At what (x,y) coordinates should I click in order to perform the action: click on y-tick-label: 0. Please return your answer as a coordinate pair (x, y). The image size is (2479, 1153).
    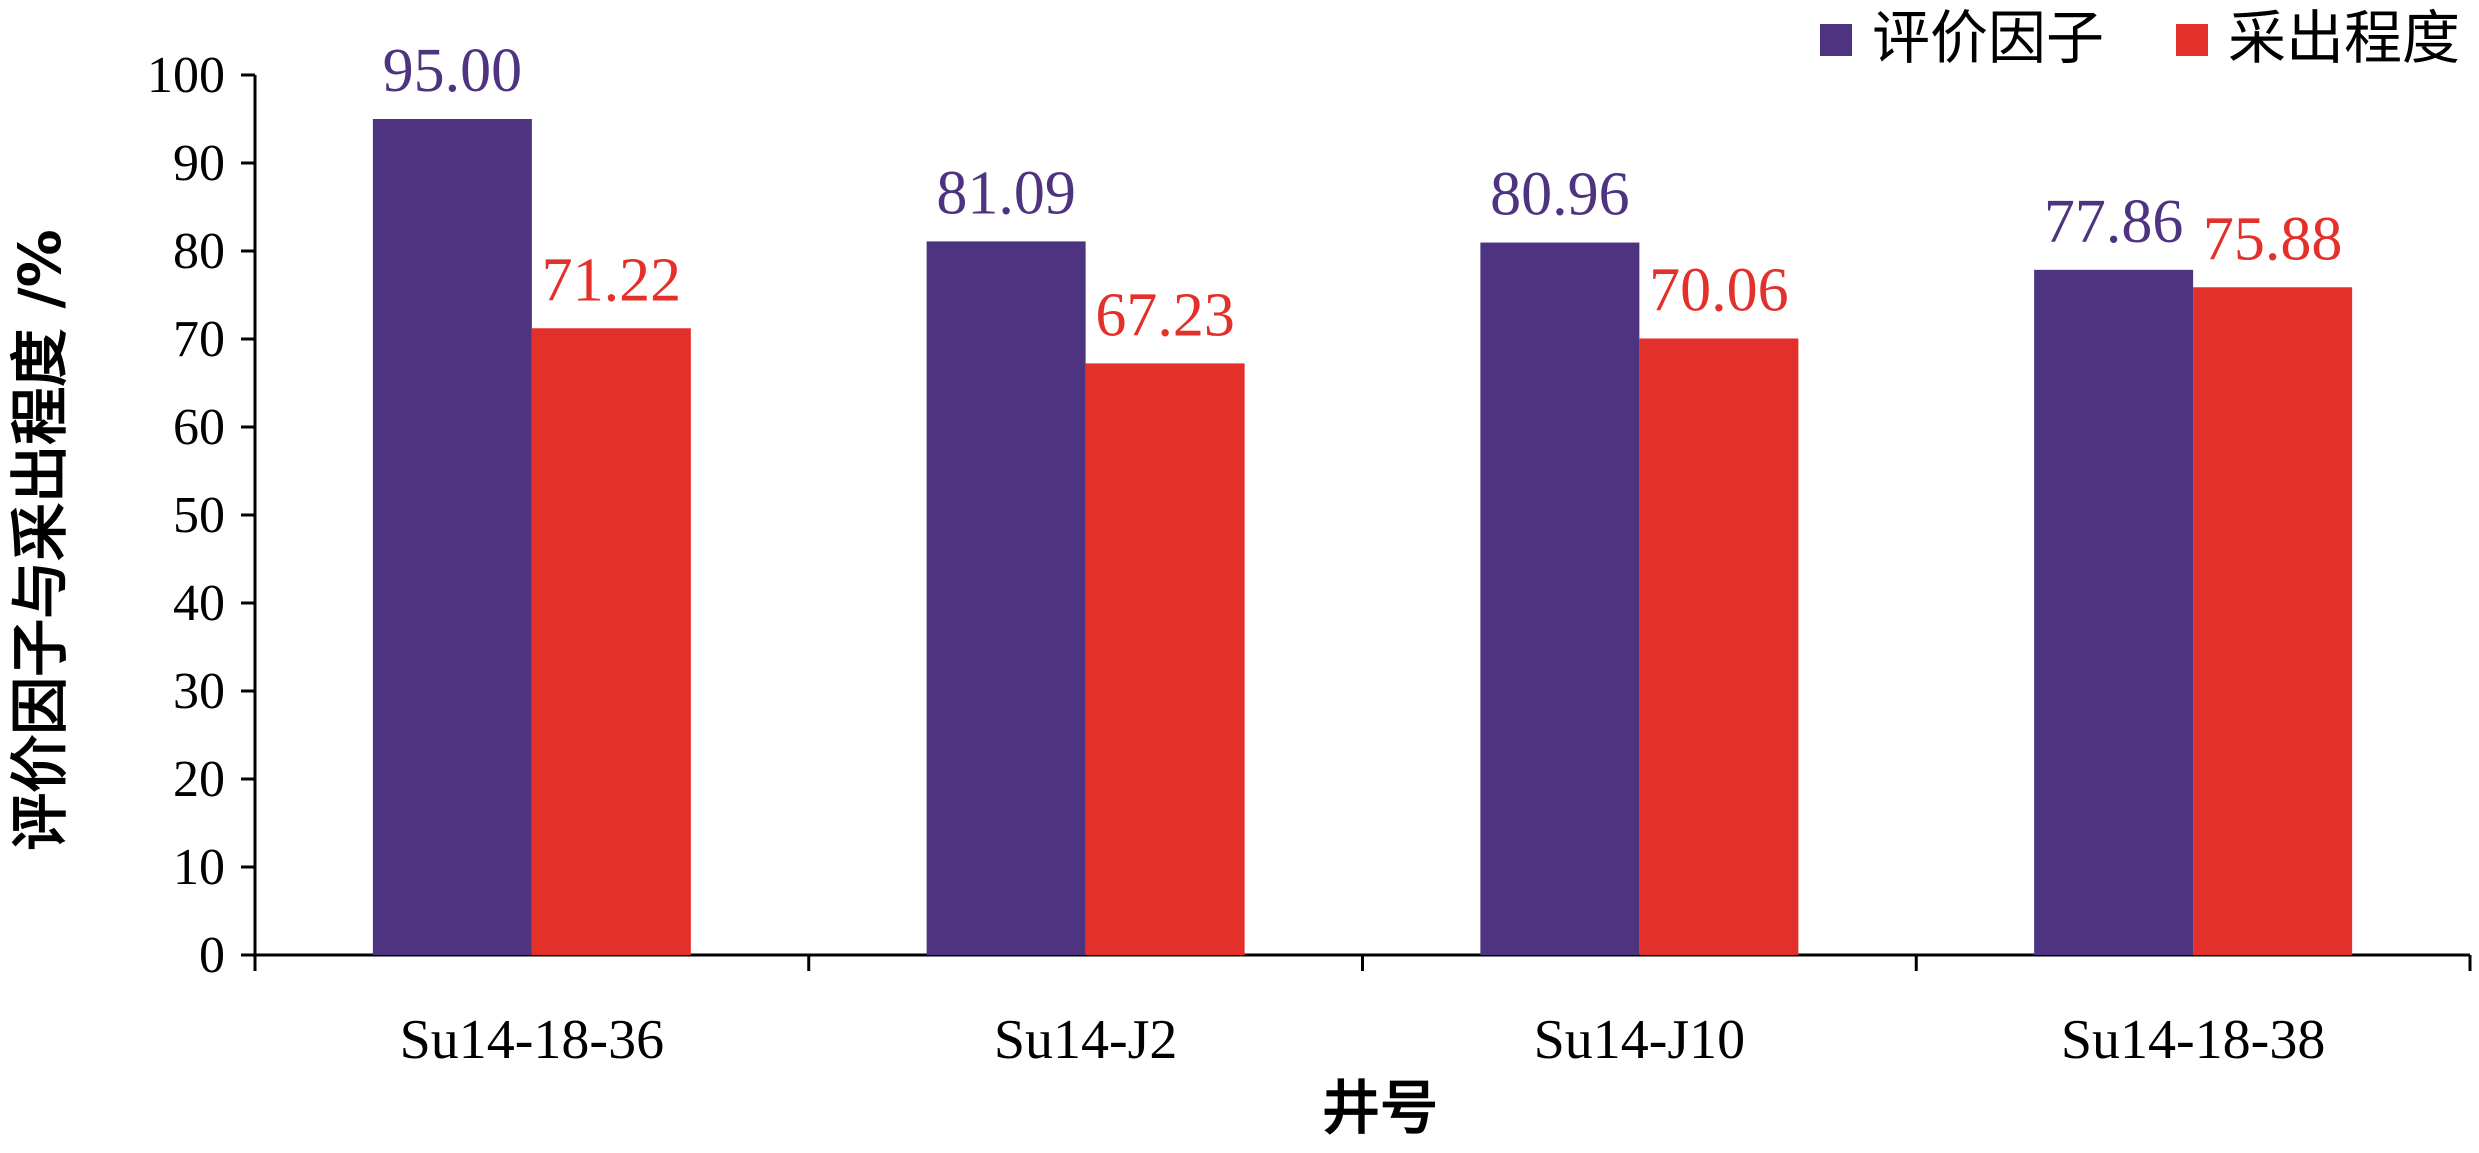
    Looking at the image, I should click on (212, 955).